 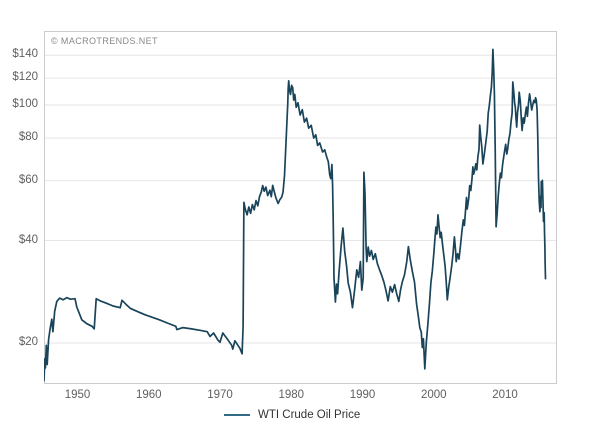 I want to click on y-tick-label: $120, so click(x=25, y=77).